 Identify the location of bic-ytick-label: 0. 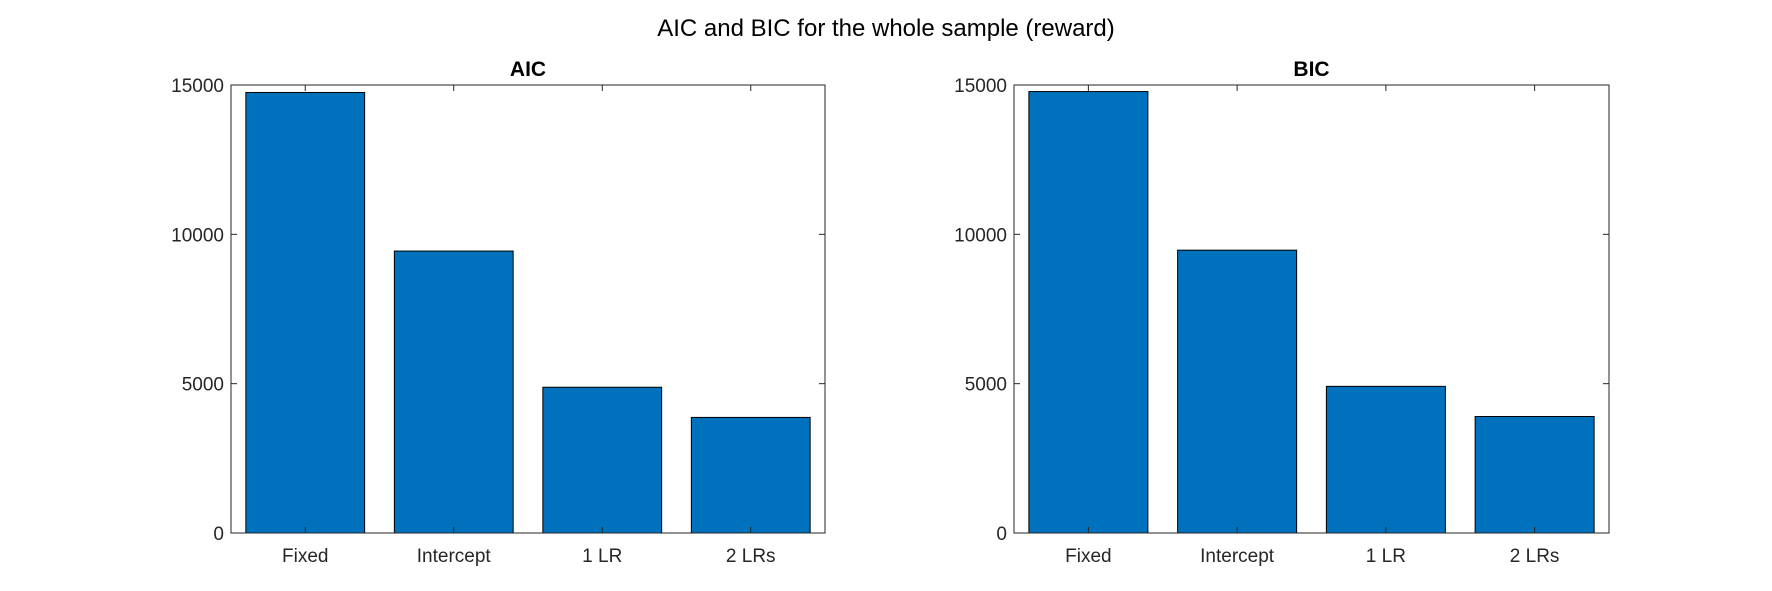
(1001, 534).